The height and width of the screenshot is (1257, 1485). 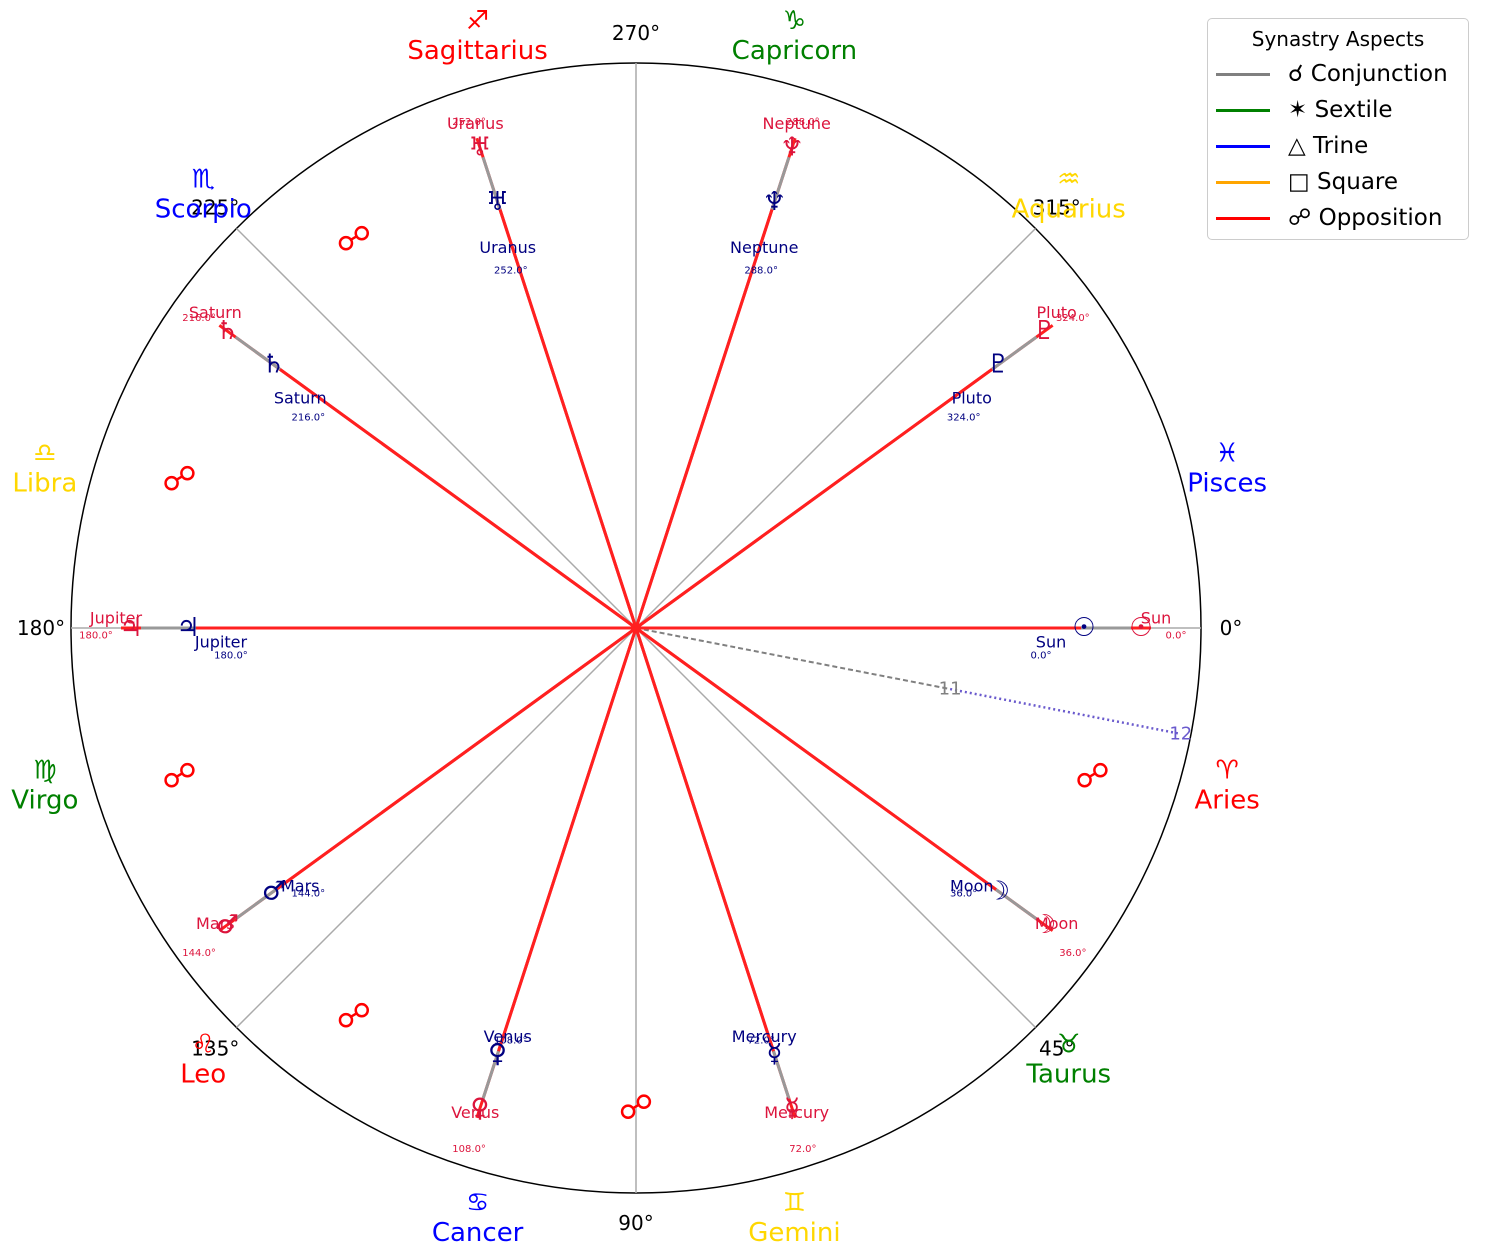 What do you see at coordinates (1065, 711) in the screenshot?
I see `node-line-outer` at bounding box center [1065, 711].